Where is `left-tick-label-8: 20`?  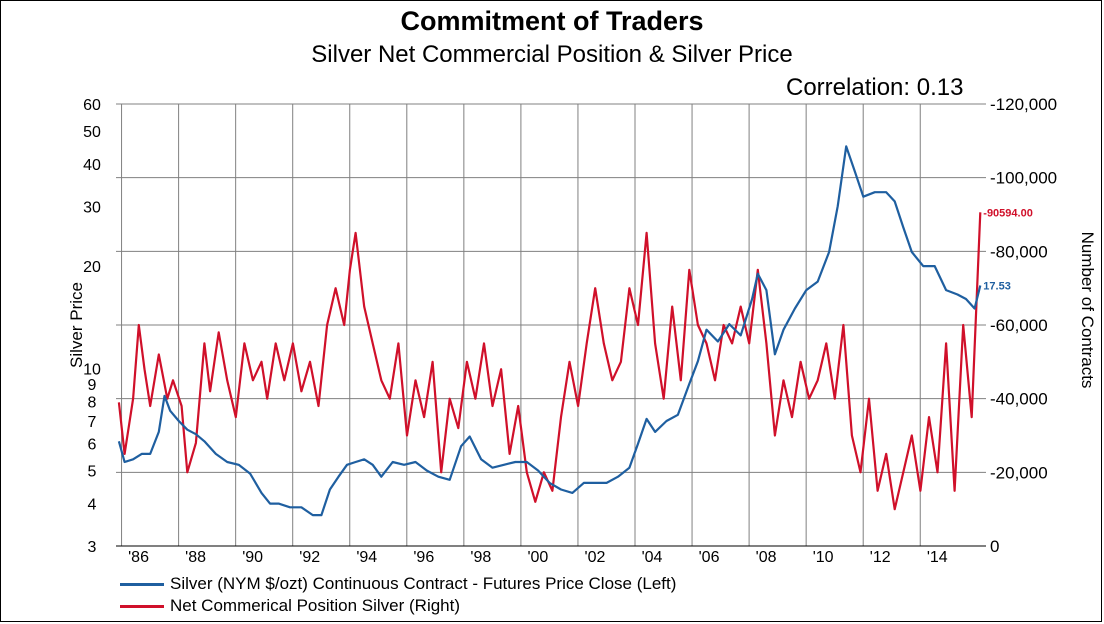
left-tick-label-8: 20 is located at coordinates (92, 267).